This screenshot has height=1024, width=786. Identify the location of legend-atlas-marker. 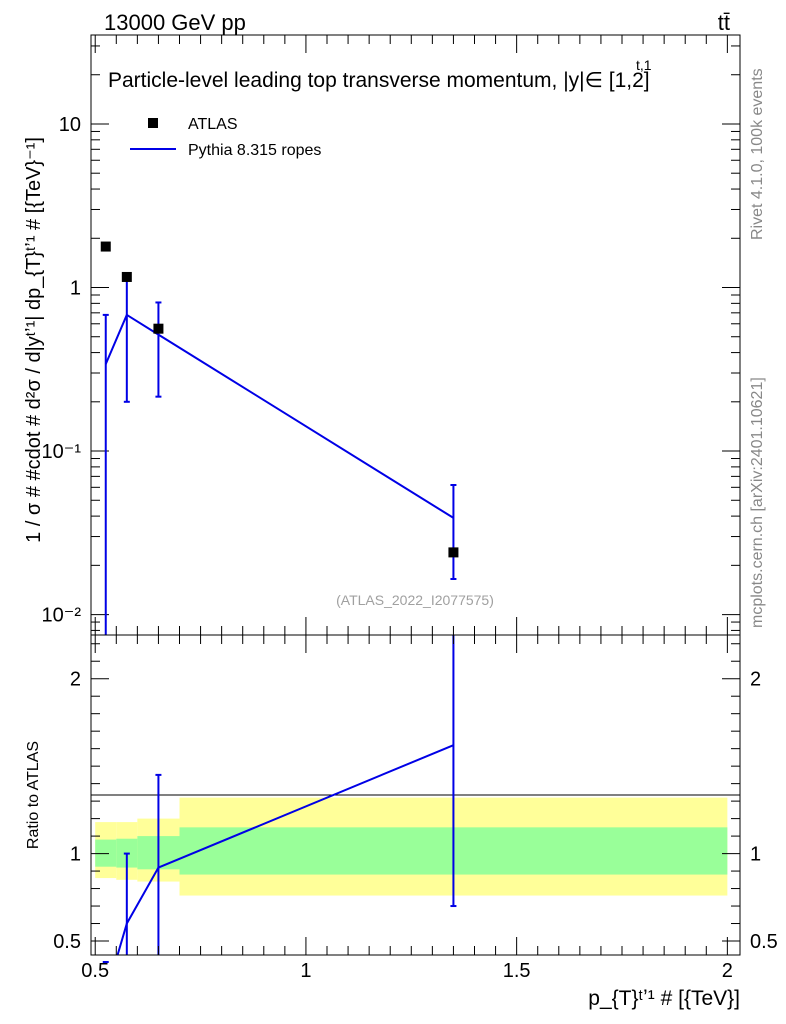
(153, 123).